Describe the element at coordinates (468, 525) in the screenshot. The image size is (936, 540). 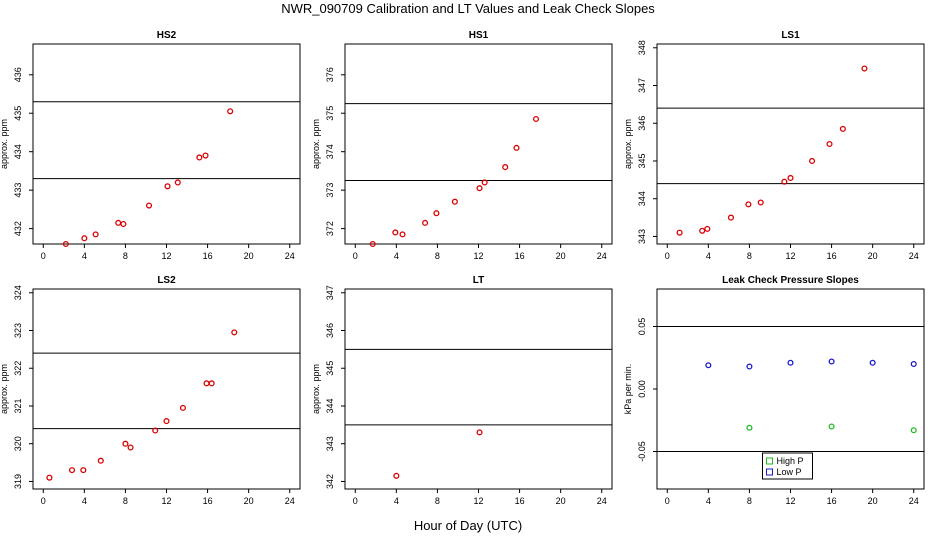
I see `x-axis-label: Hour of Day (UTC)` at that location.